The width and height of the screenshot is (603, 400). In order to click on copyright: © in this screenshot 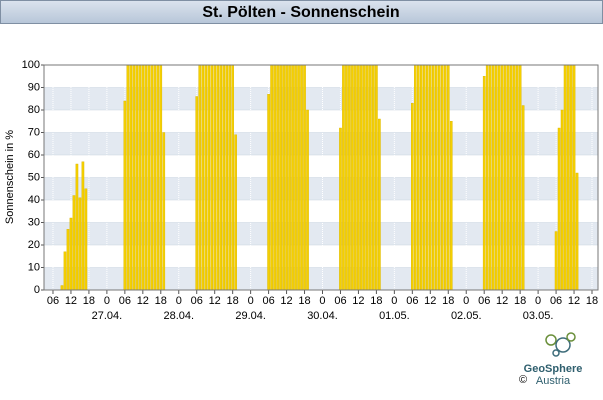, I will do `click(523, 380)`.